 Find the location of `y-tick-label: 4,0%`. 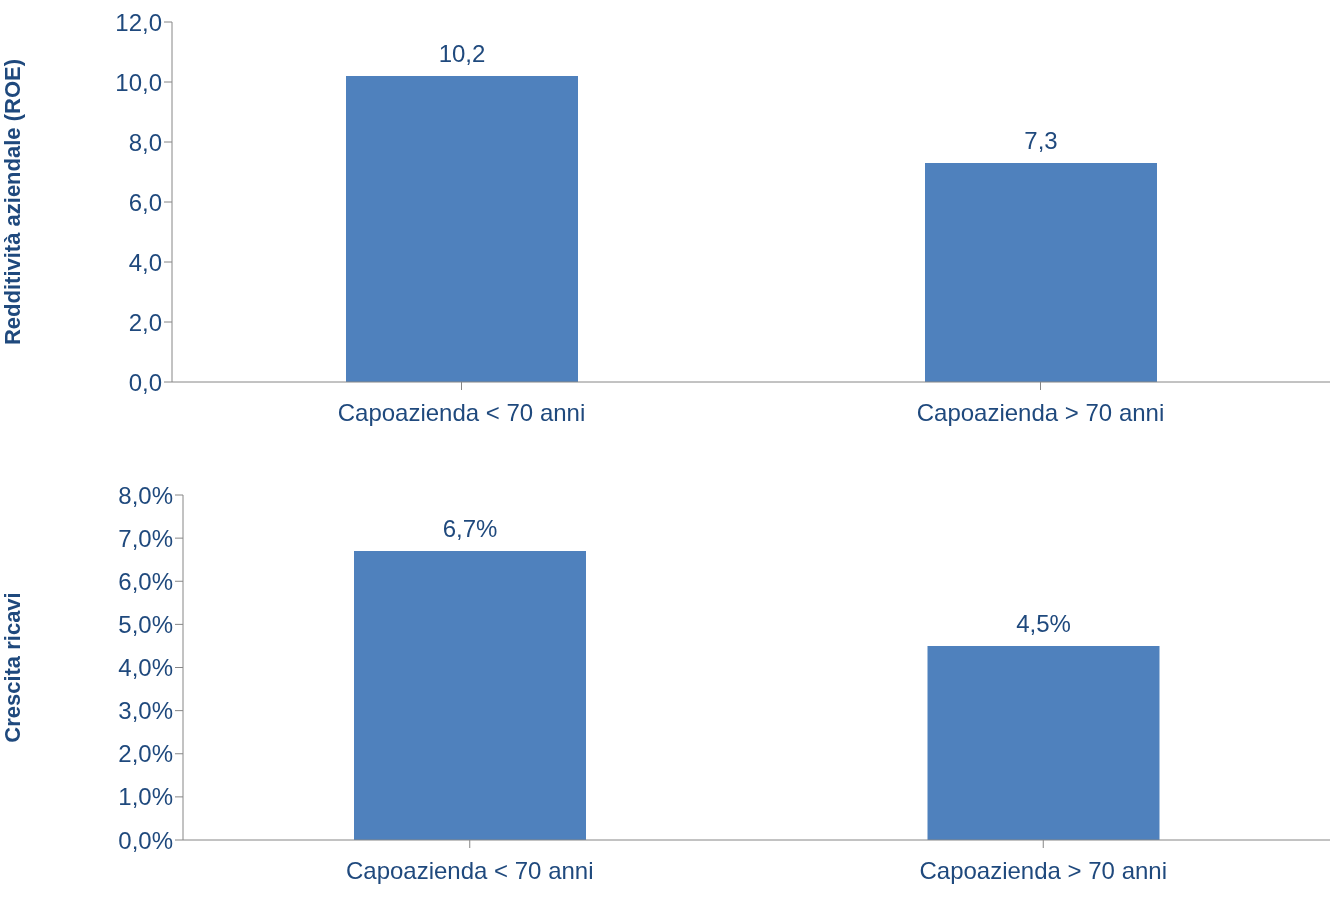

y-tick-label: 4,0% is located at coordinates (145, 668).